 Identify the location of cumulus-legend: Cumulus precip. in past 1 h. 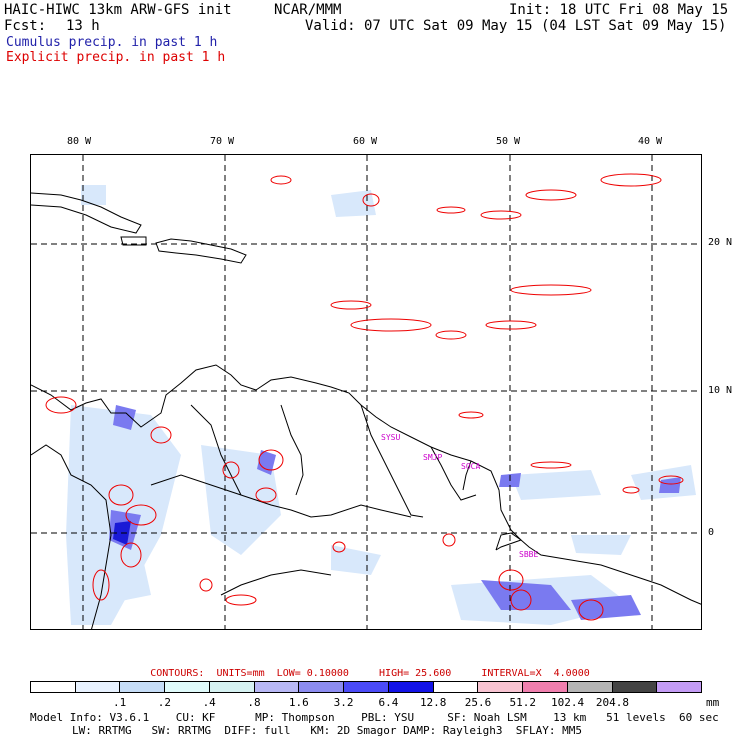
(112, 42).